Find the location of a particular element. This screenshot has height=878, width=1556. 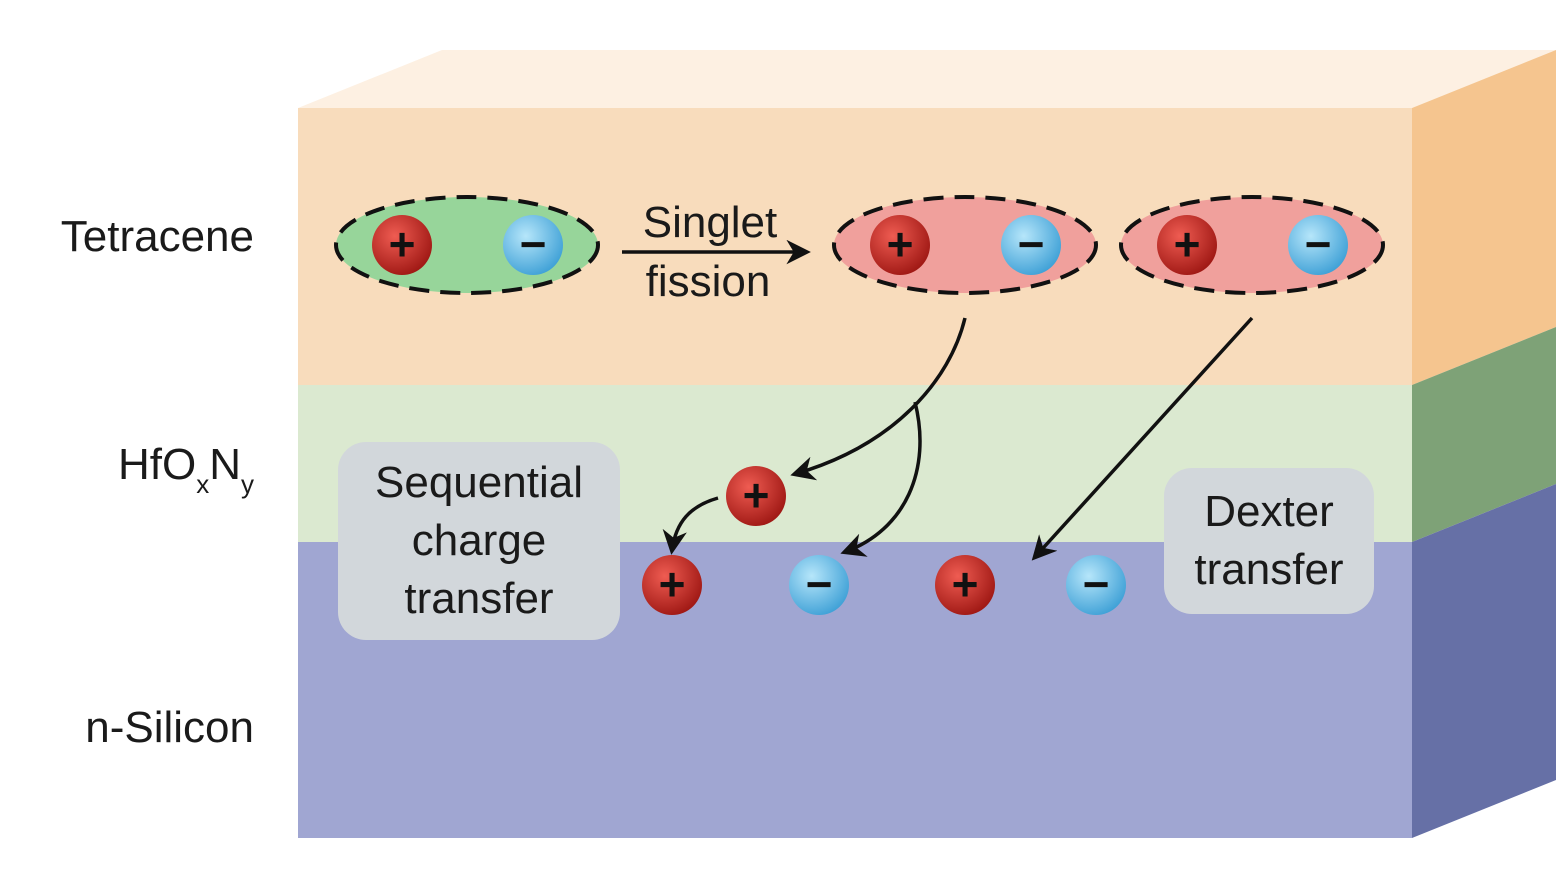

dexter-transfer-arrow is located at coordinates (1142, 438).